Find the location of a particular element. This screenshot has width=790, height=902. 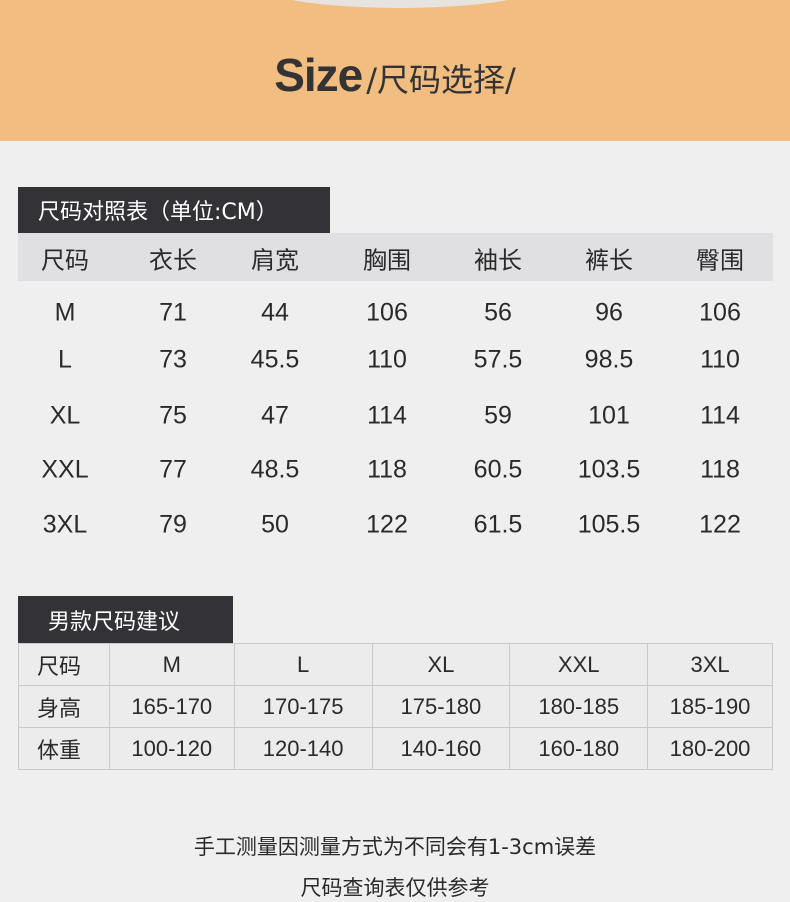

table-row: 身高 165-170 170-175 175-180 180-185 185-190 is located at coordinates (395, 706).